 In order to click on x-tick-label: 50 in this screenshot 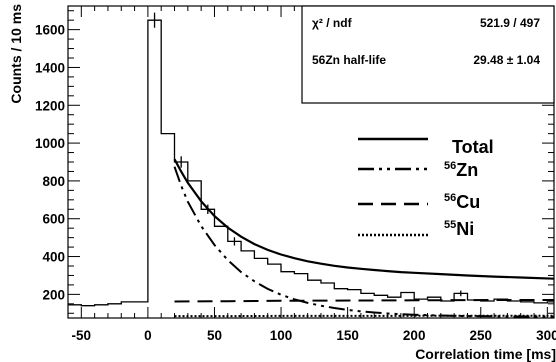, I will do `click(214, 335)`.